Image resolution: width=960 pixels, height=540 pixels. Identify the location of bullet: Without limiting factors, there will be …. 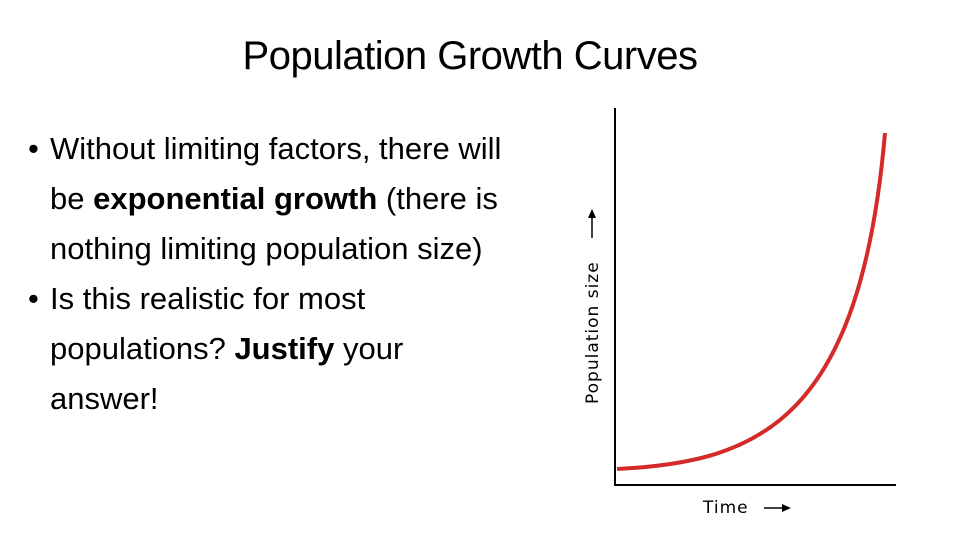
(273, 199).